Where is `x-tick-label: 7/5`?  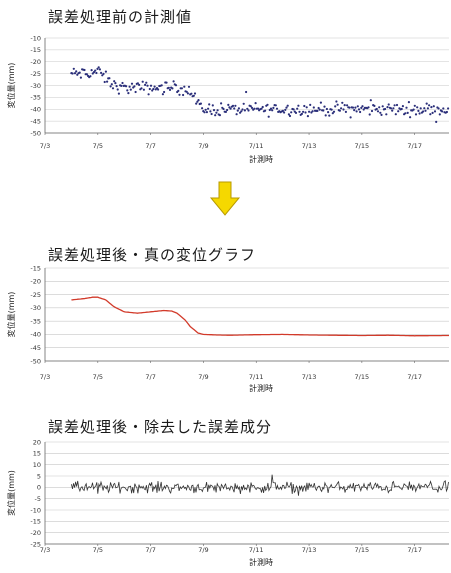
x-tick-label: 7/5 is located at coordinates (98, 377).